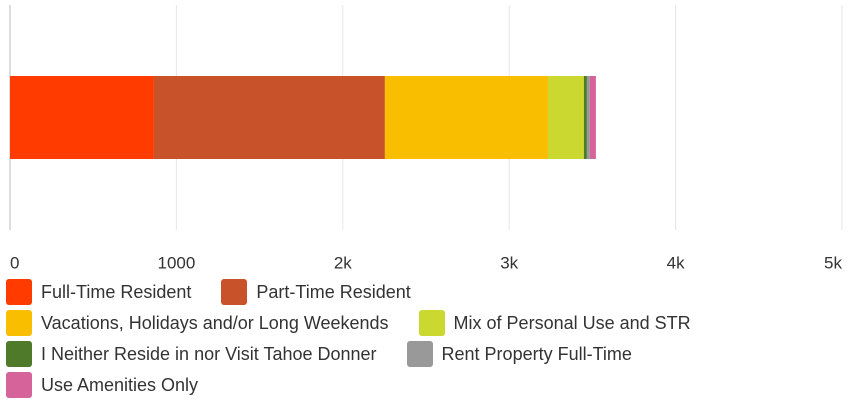 Image resolution: width=849 pixels, height=410 pixels. I want to click on legend-item: Use Amenities Only, so click(102, 385).